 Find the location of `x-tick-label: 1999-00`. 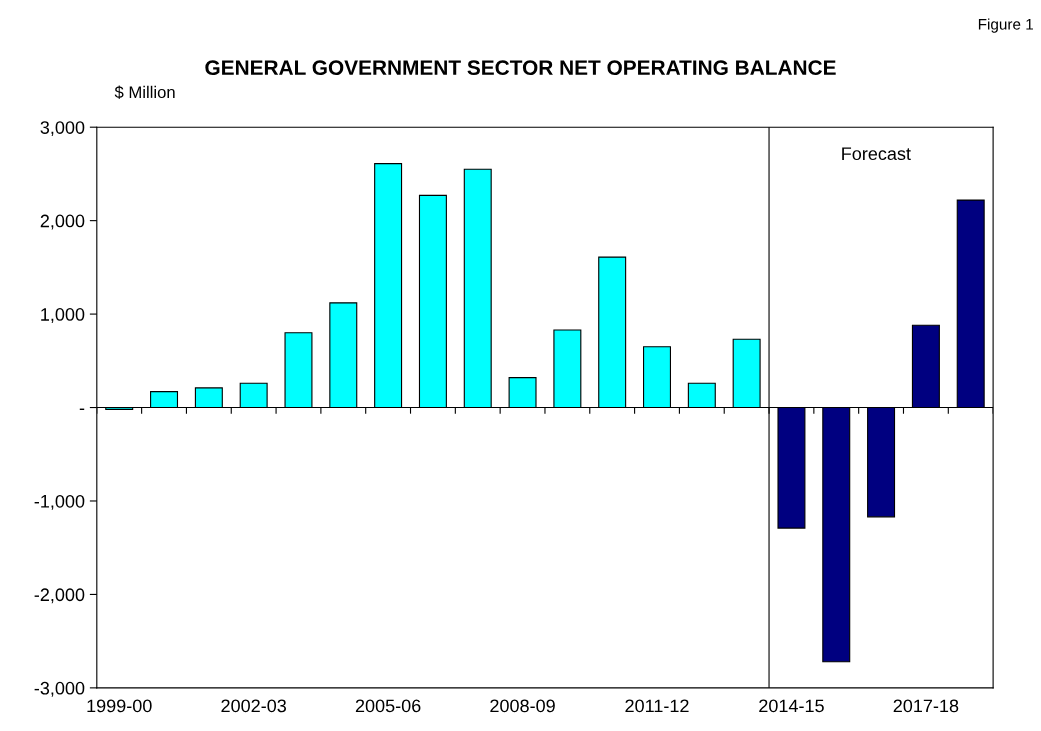

x-tick-label: 1999-00 is located at coordinates (119, 706).